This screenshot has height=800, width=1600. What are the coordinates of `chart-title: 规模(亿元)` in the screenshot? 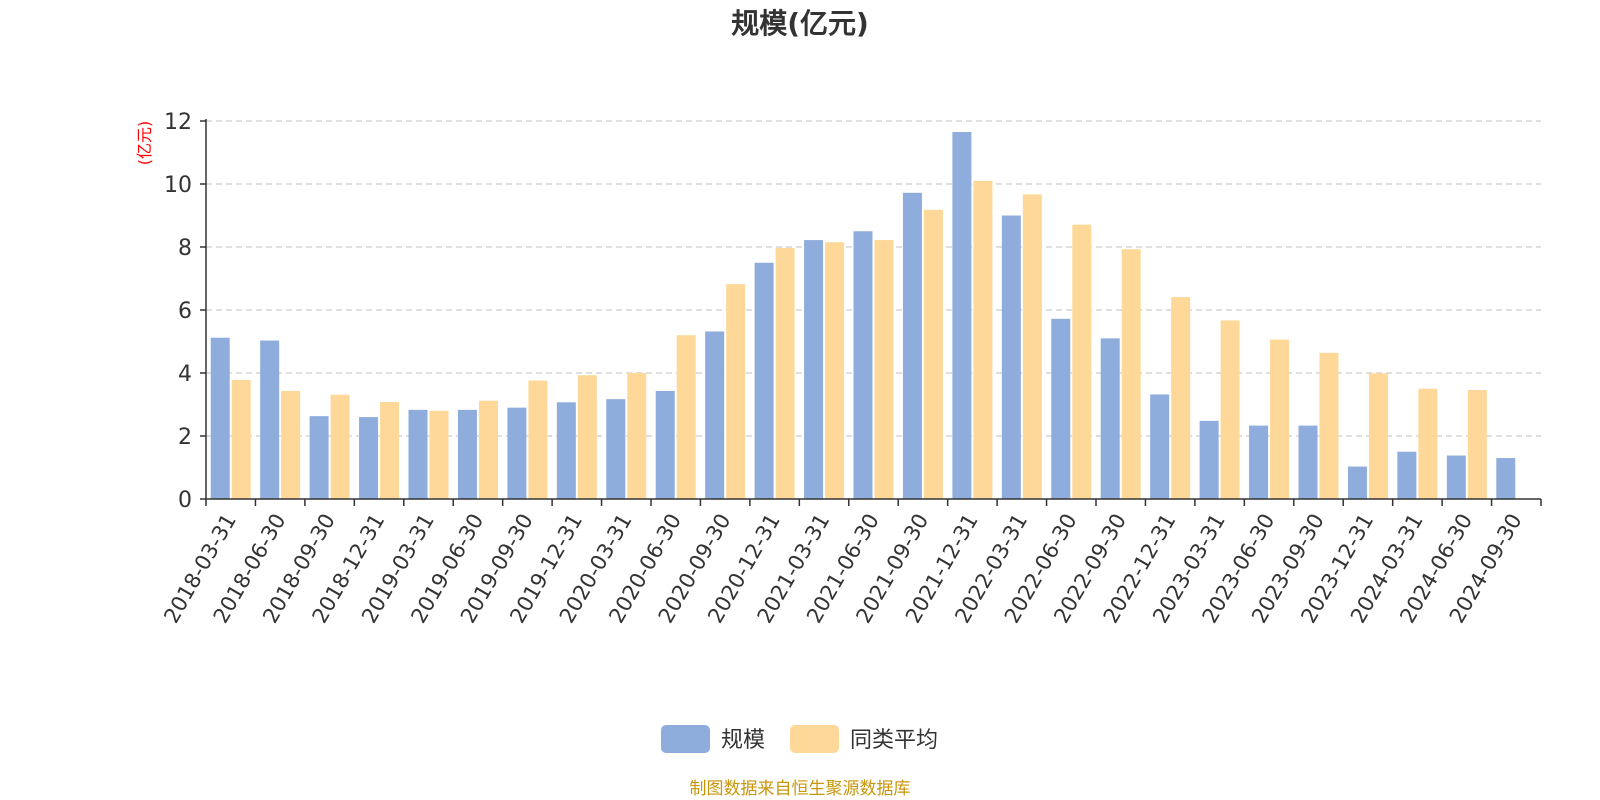 It's located at (800, 23).